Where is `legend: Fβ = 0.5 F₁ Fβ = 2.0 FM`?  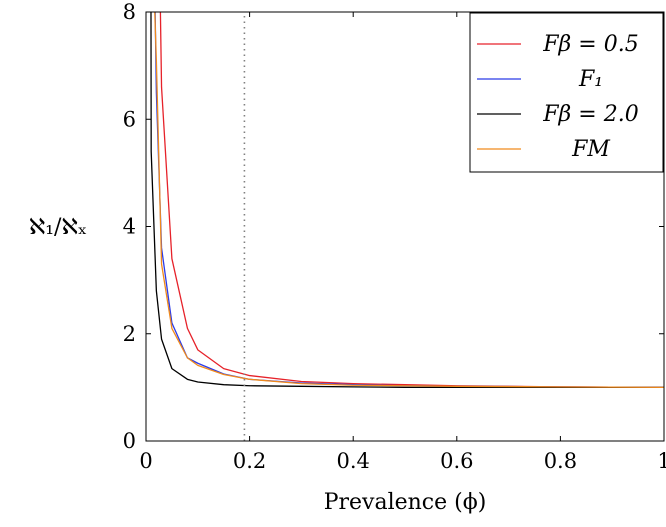
legend: Fβ = 0.5 F₁ Fβ = 2.0 FM is located at coordinates (566, 92).